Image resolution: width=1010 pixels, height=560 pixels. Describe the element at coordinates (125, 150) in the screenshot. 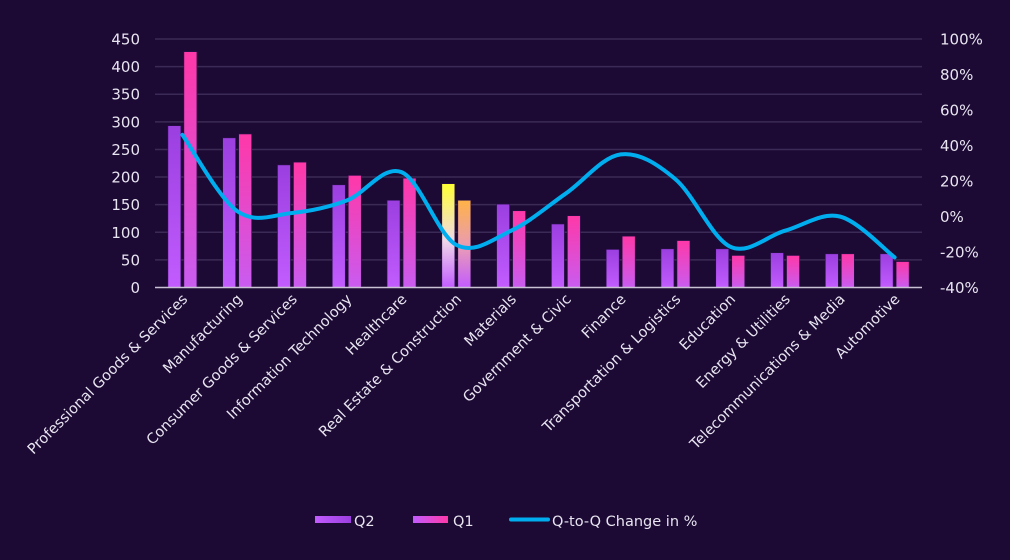

I see `left-tick-label: 250` at that location.